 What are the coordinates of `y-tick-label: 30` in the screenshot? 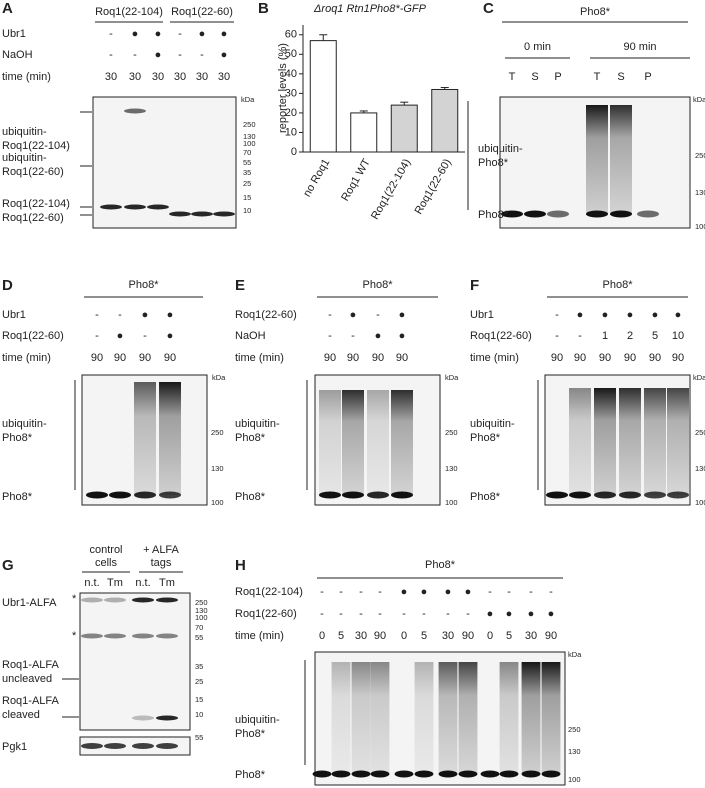 It's located at (291, 93).